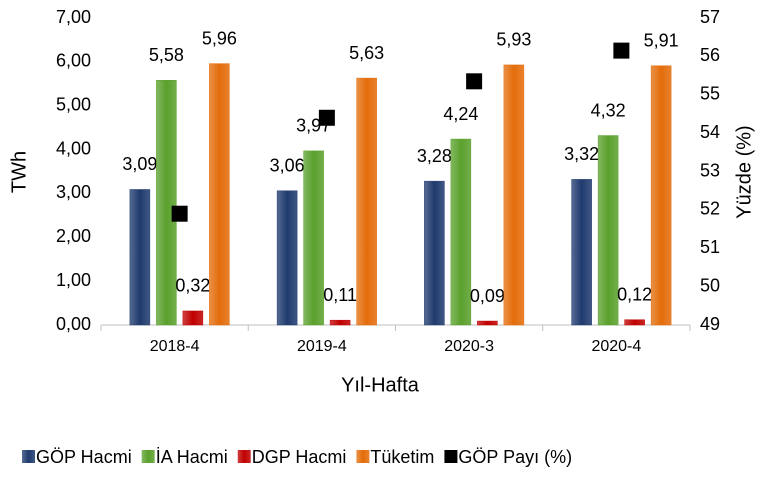 The height and width of the screenshot is (481, 761). What do you see at coordinates (287, 166) in the screenshot?
I see `data-label: 3,06` at bounding box center [287, 166].